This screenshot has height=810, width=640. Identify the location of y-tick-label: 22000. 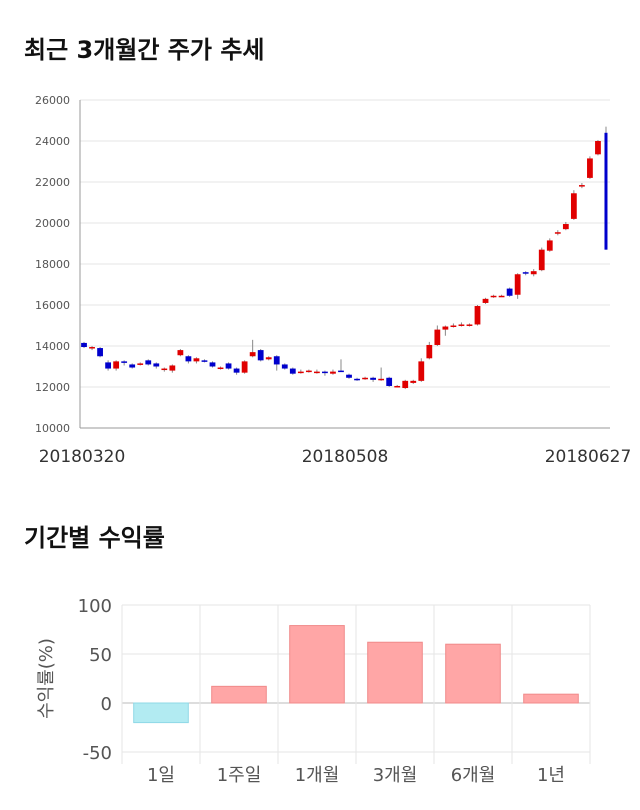
(52, 182).